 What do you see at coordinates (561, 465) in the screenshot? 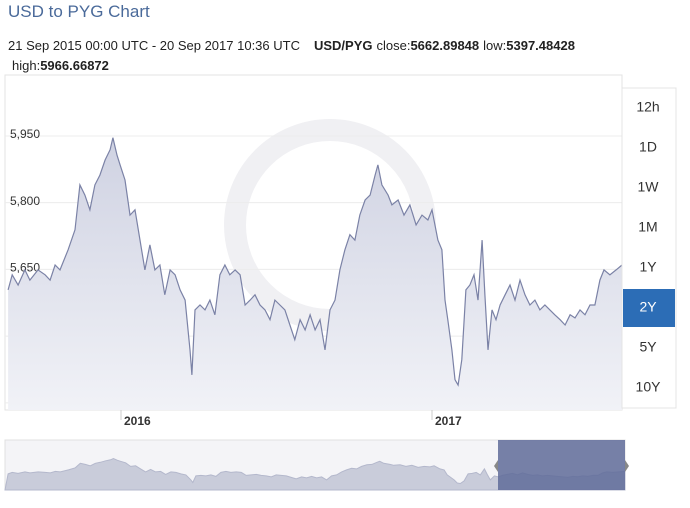
I see `navigator-window` at bounding box center [561, 465].